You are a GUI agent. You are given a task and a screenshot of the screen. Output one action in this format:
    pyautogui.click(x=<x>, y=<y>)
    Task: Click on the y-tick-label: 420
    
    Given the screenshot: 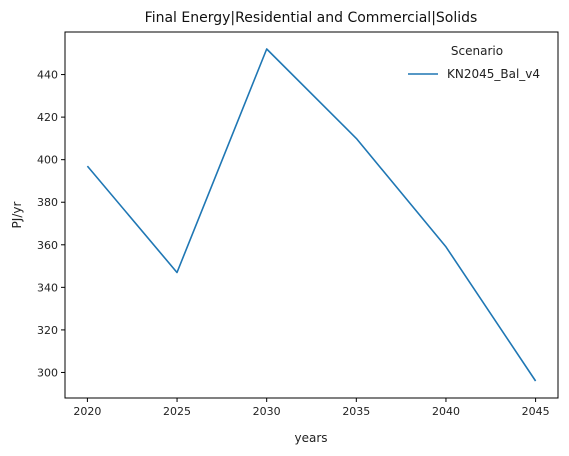 What is the action you would take?
    pyautogui.click(x=47, y=117)
    